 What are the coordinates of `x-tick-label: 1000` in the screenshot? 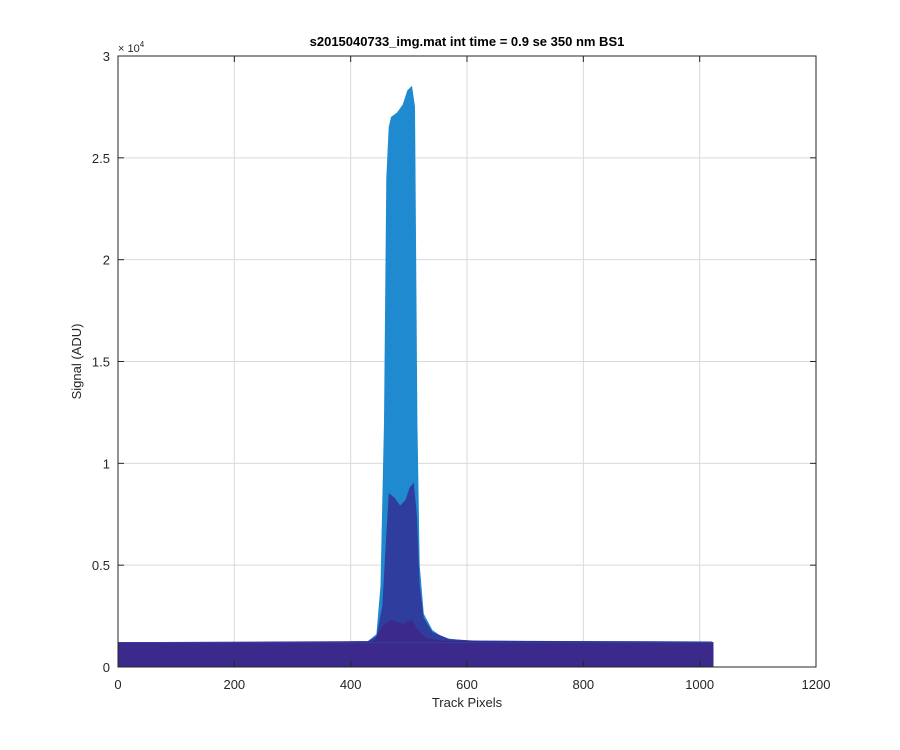 It's located at (699, 684).